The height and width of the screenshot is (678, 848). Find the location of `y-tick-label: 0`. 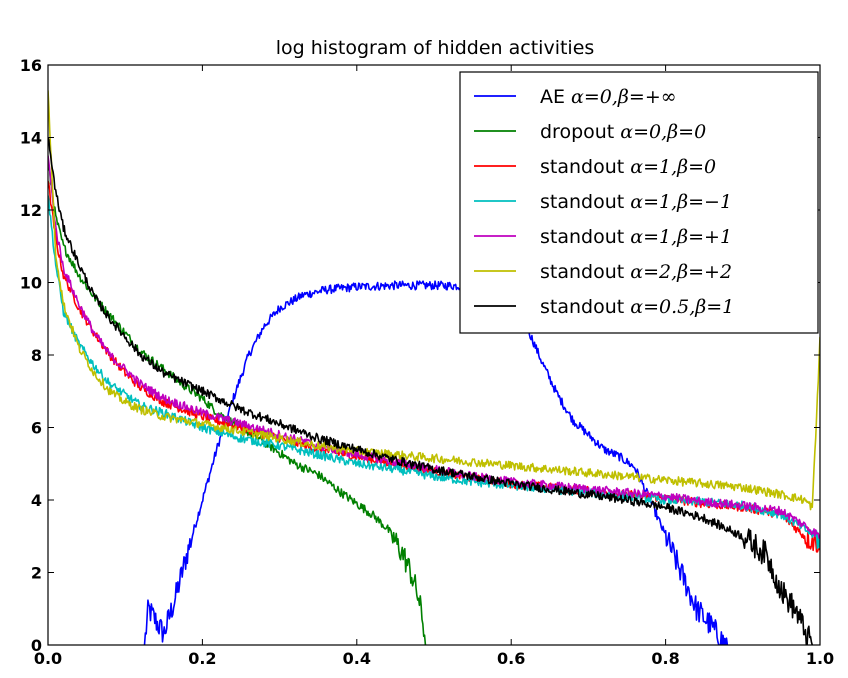

y-tick-label: 0 is located at coordinates (36, 645).